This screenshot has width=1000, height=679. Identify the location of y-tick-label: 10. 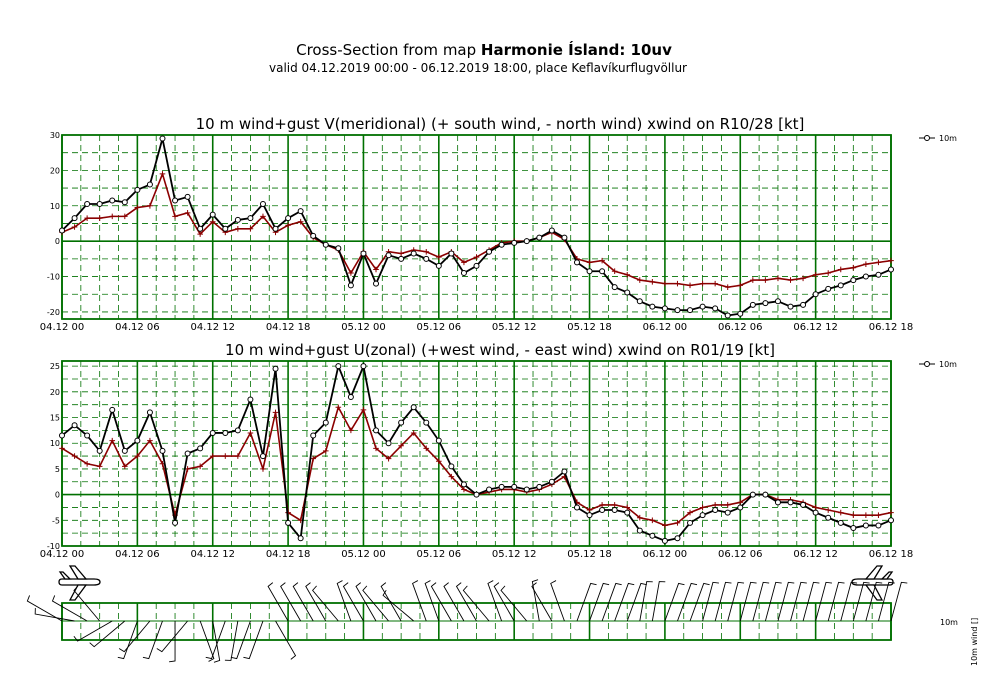
(55, 443).